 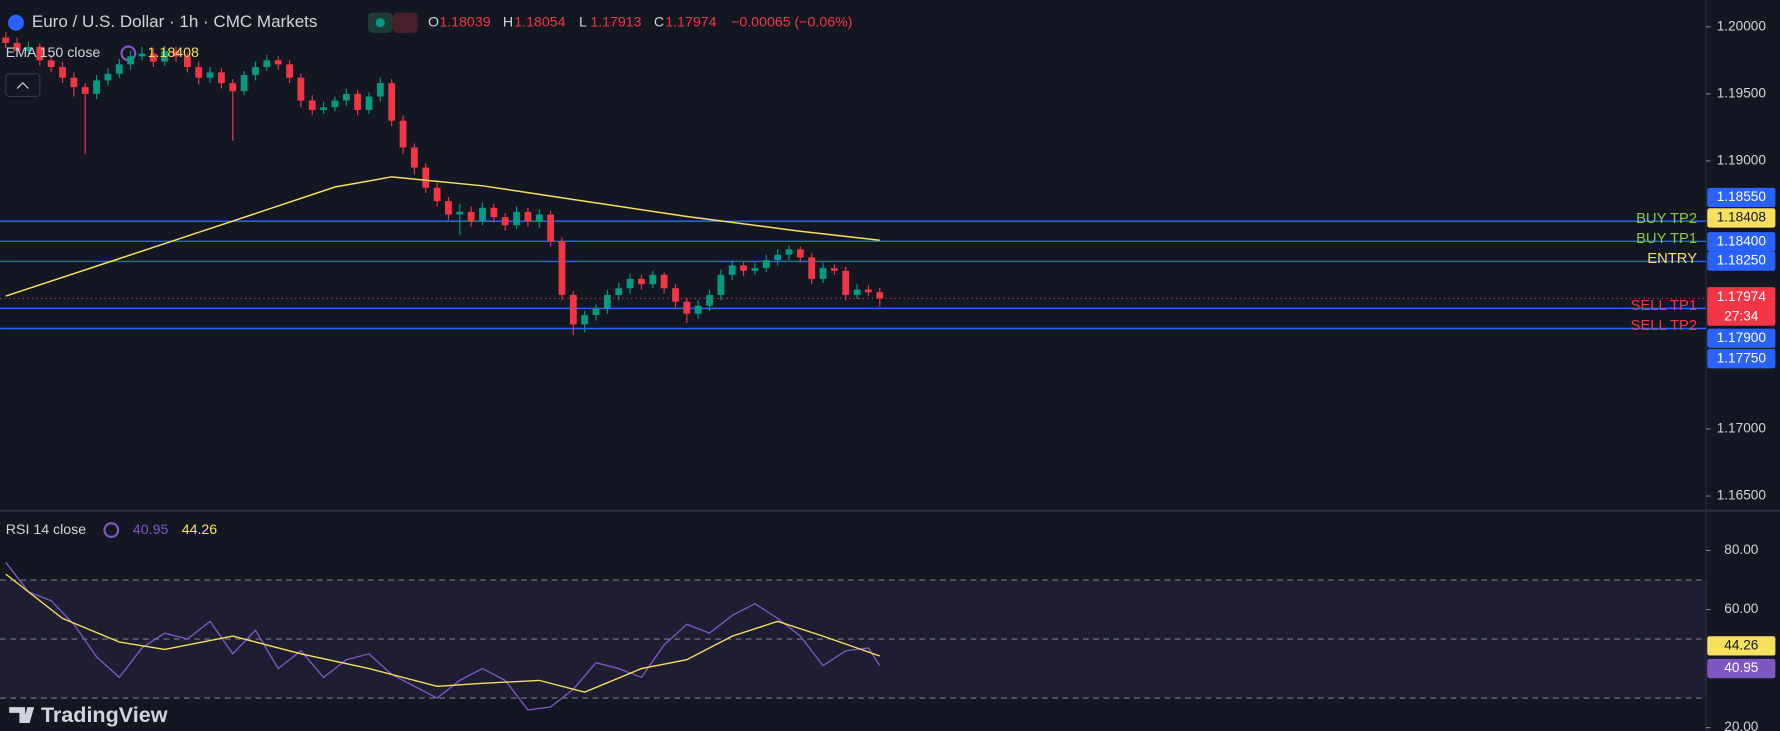 What do you see at coordinates (1741, 608) in the screenshot?
I see `y-tick-label: 60.00` at bounding box center [1741, 608].